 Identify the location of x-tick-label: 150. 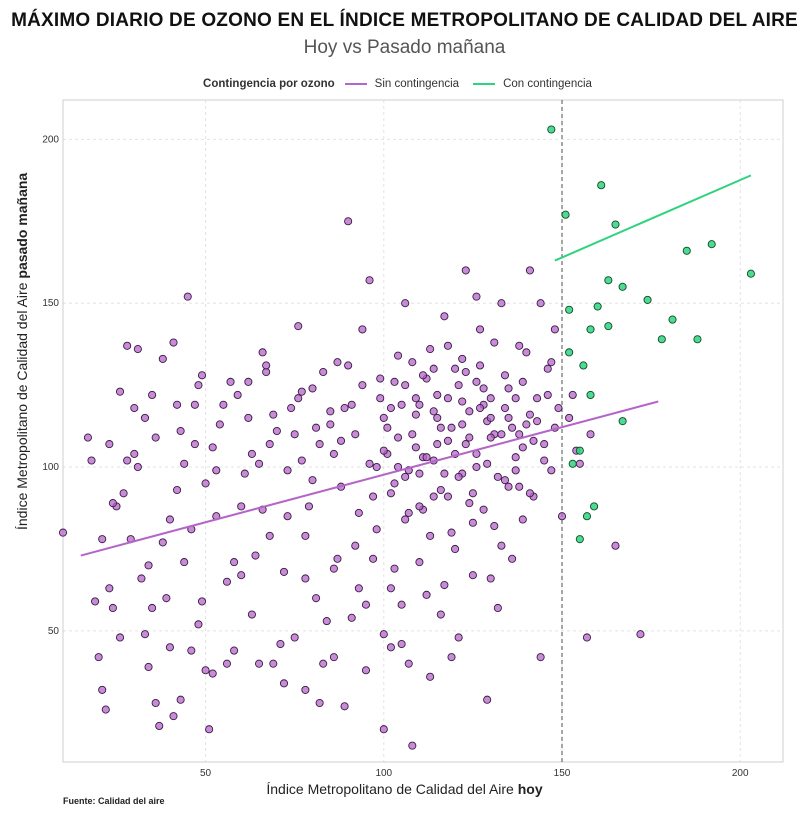
(562, 773).